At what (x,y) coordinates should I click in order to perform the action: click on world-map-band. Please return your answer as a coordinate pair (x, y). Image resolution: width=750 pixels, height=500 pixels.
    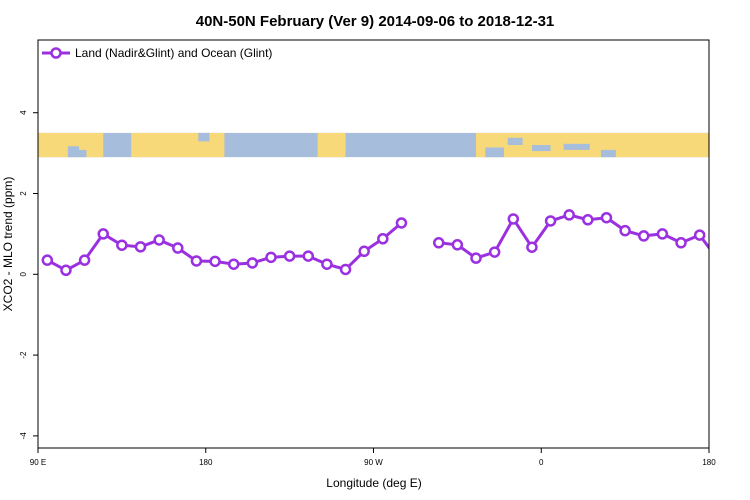
    Looking at the image, I should click on (378, 145).